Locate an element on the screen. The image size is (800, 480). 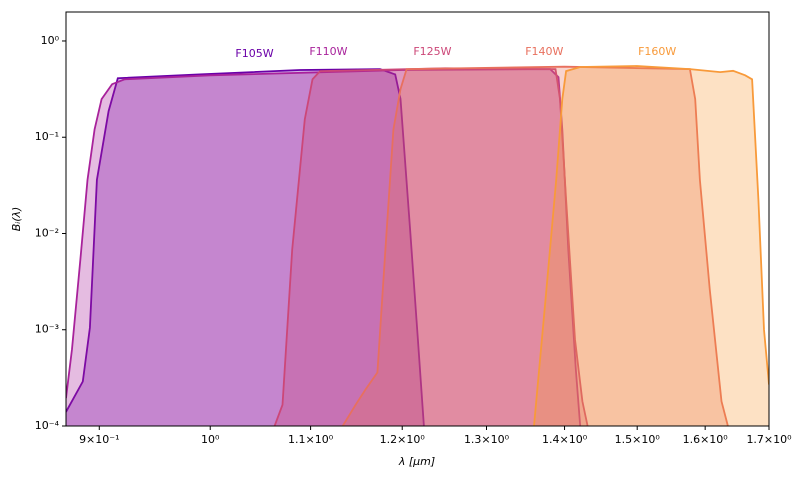
x-axis-label: λ [μm] is located at coordinates (416, 461).